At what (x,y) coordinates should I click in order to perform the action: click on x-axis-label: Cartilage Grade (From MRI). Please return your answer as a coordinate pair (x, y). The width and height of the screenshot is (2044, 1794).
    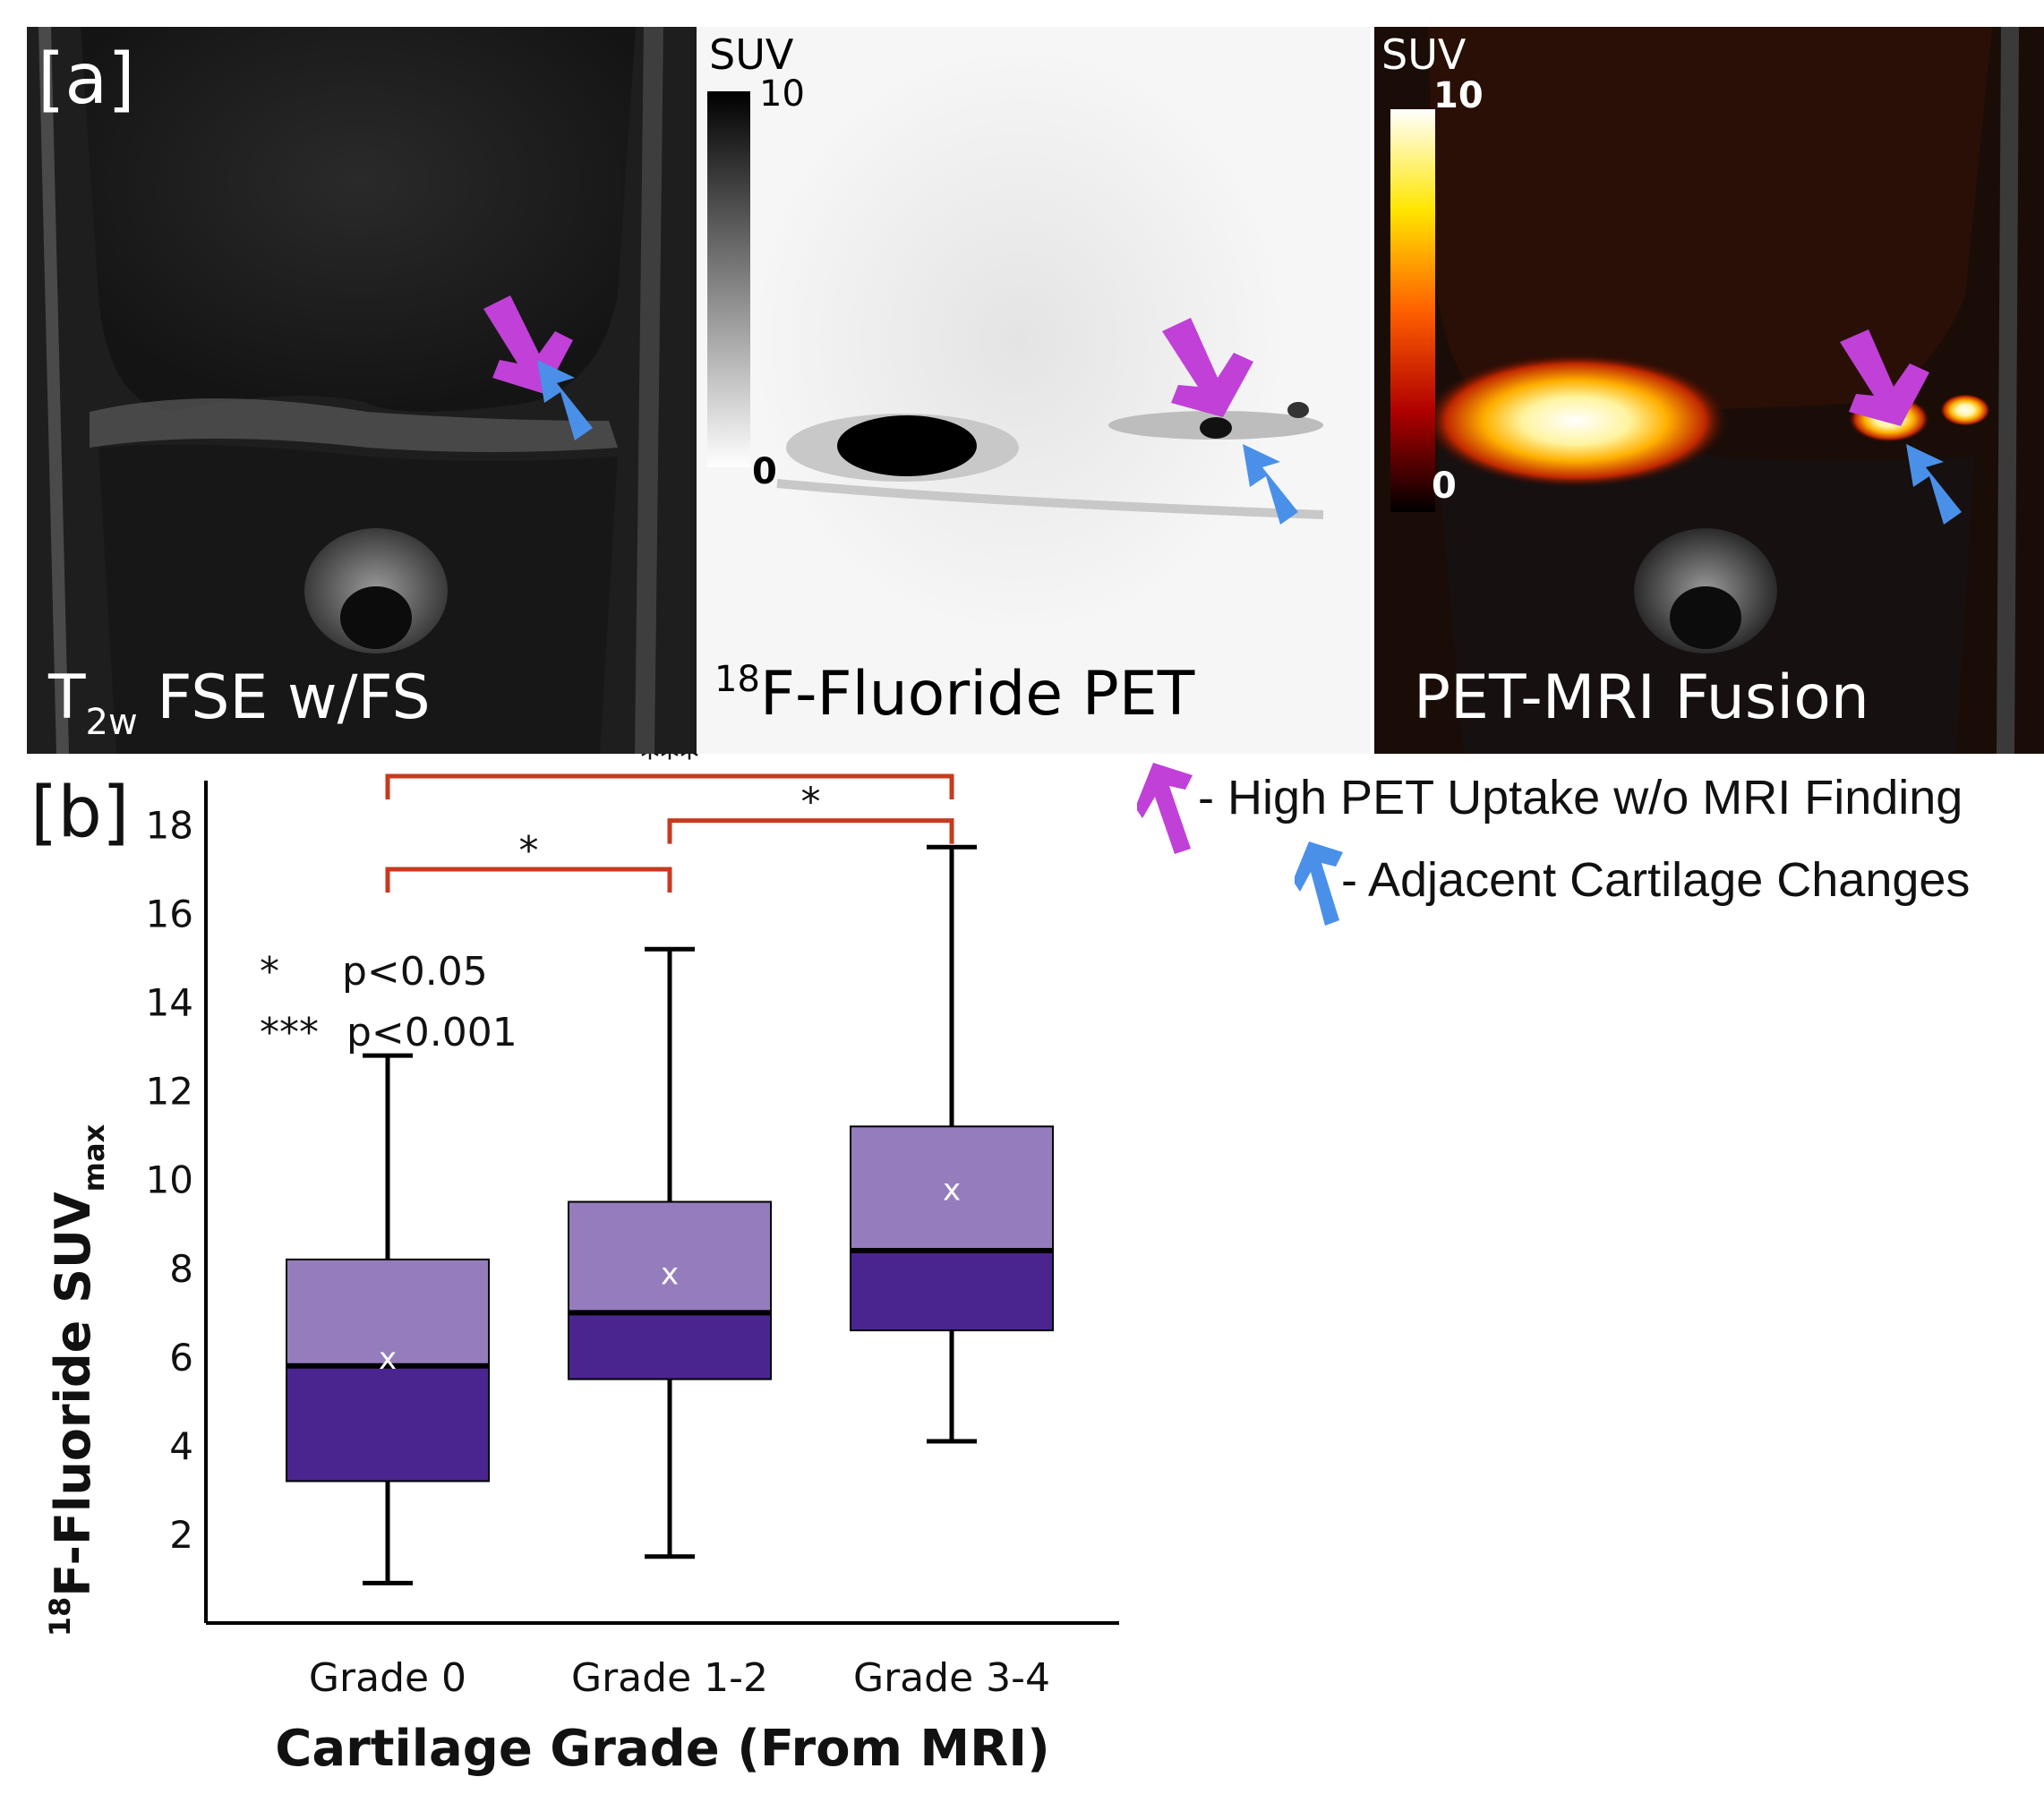
    Looking at the image, I should click on (662, 1749).